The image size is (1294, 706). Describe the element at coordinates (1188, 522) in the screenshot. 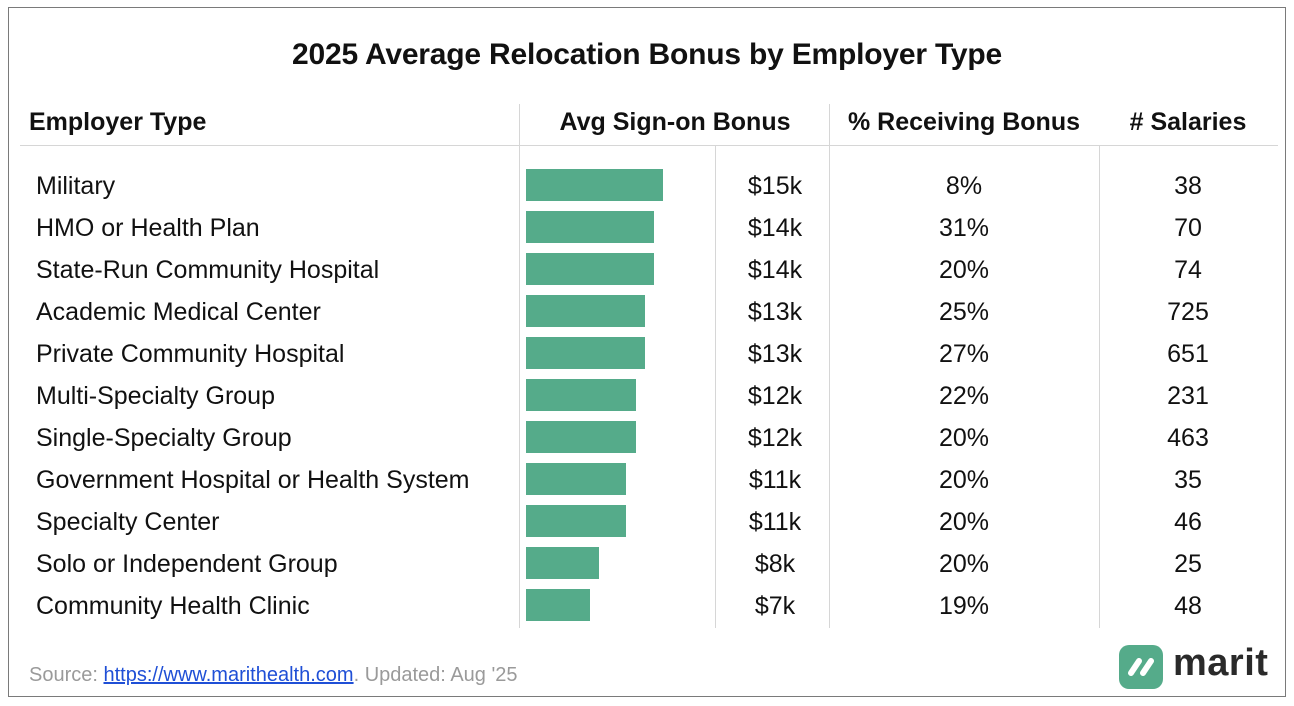

I see `num-salaries-value: 46` at that location.